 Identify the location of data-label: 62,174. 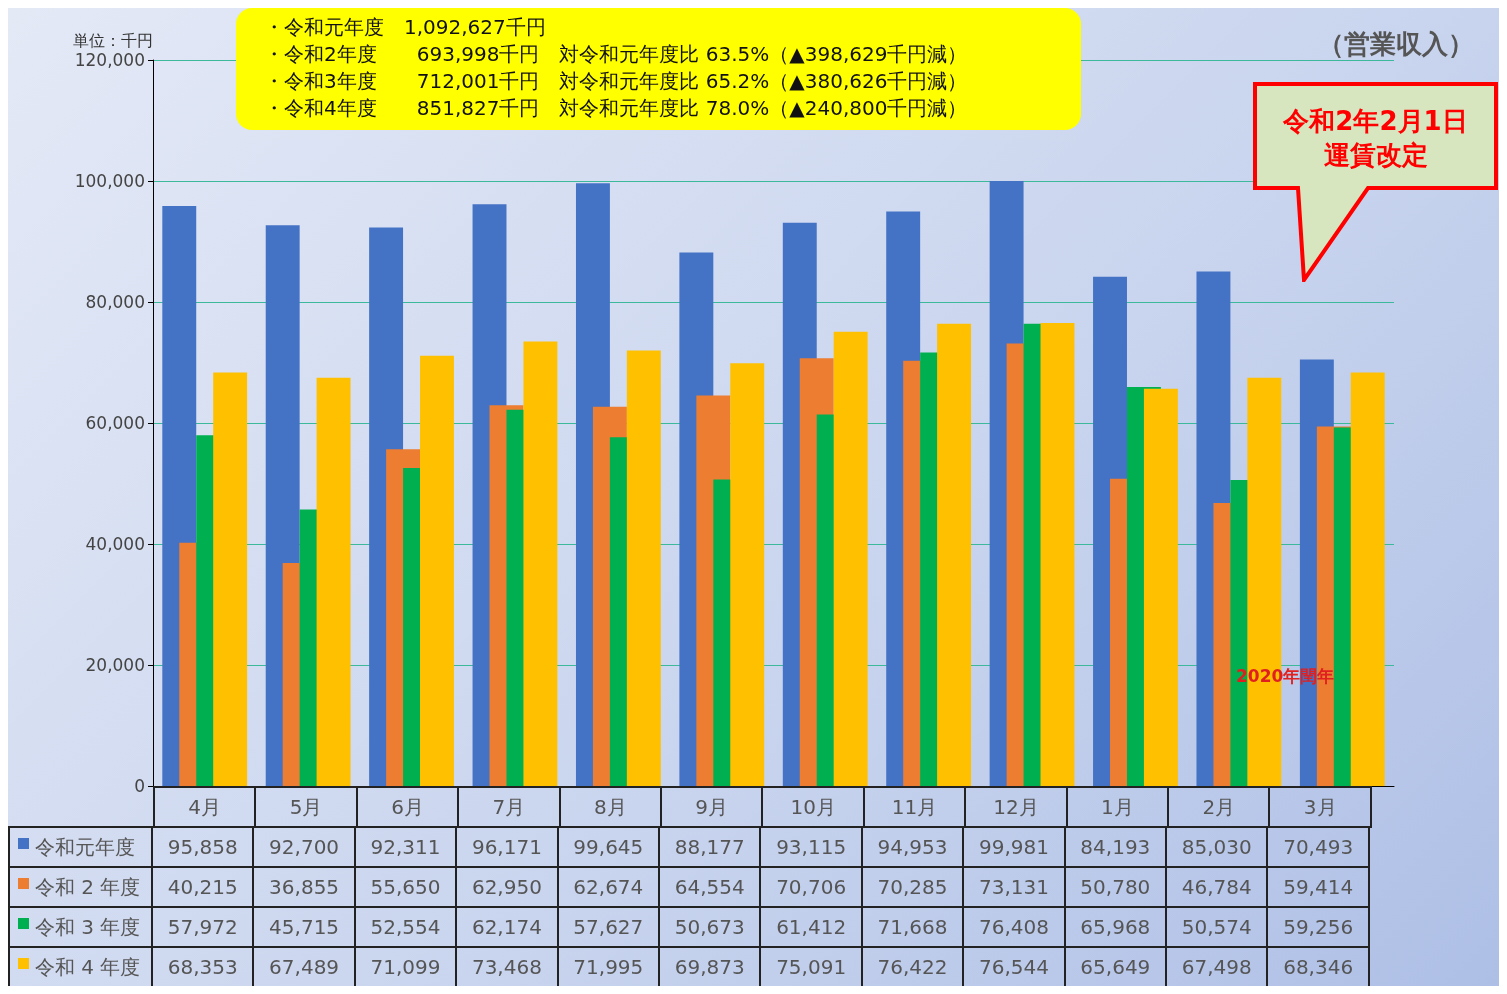
(507, 927).